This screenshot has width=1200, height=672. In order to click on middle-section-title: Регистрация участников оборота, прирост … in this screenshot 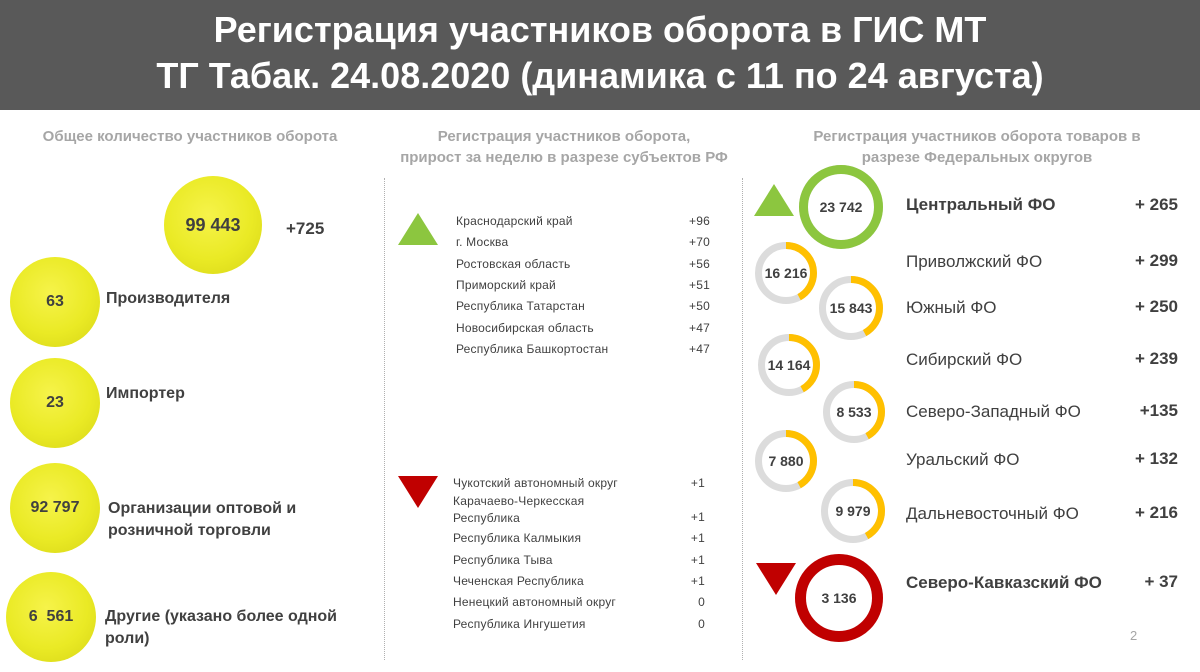, I will do `click(564, 147)`.